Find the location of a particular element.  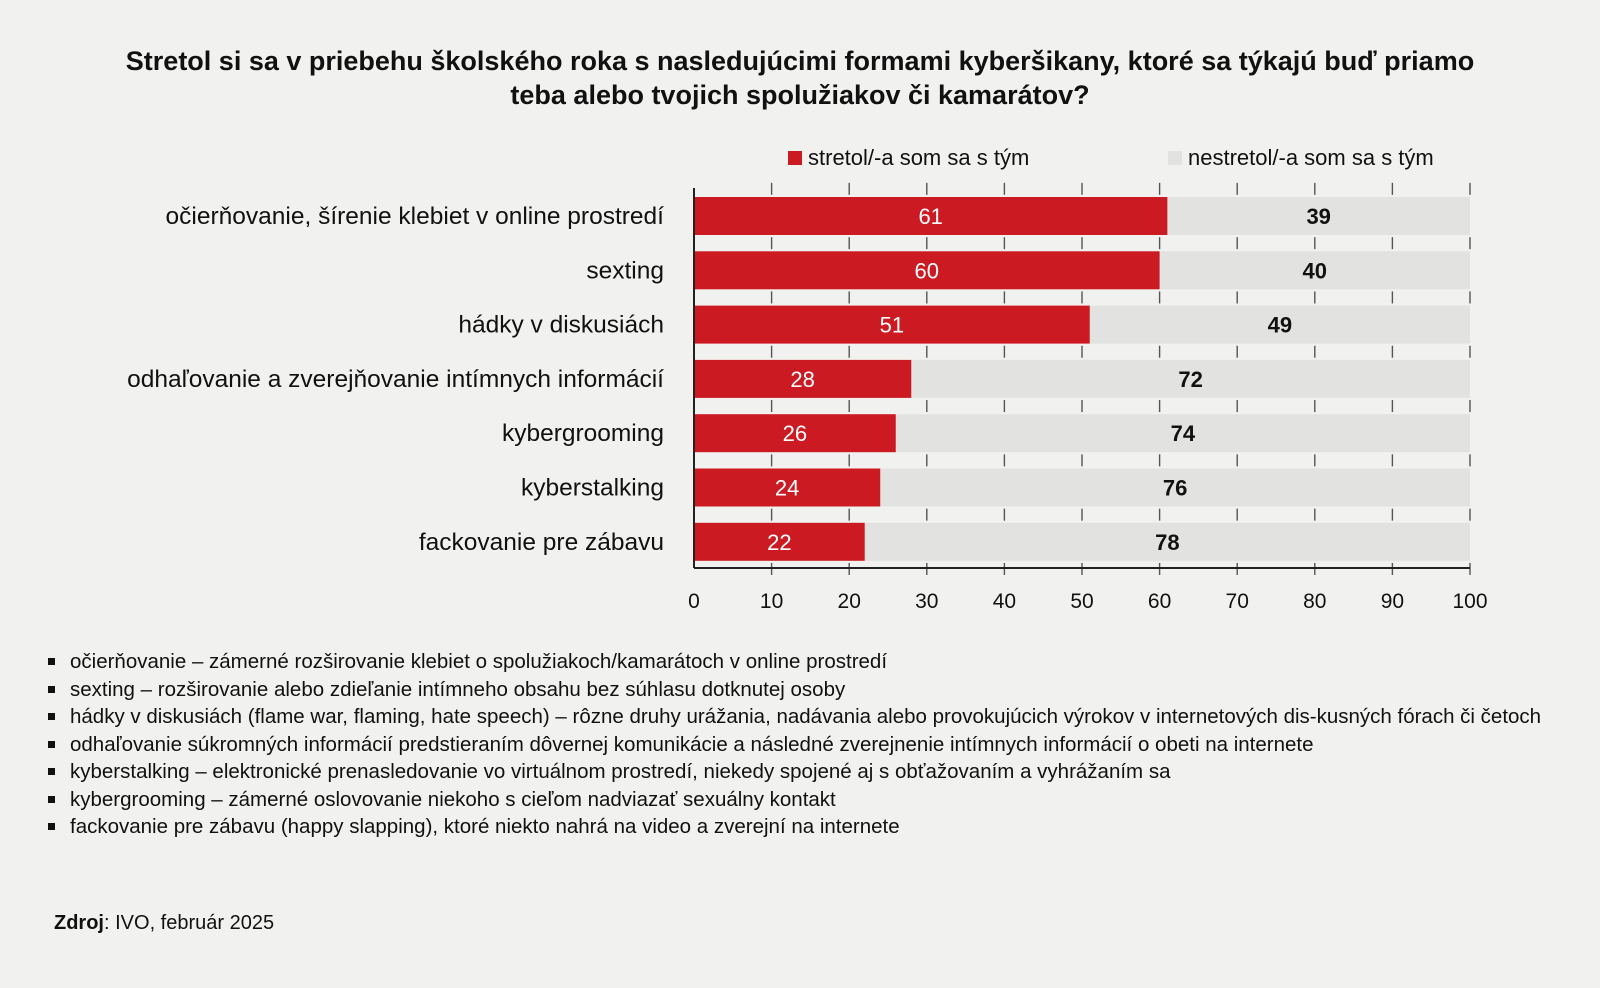

bar-value-stretol: 51 is located at coordinates (892, 325).